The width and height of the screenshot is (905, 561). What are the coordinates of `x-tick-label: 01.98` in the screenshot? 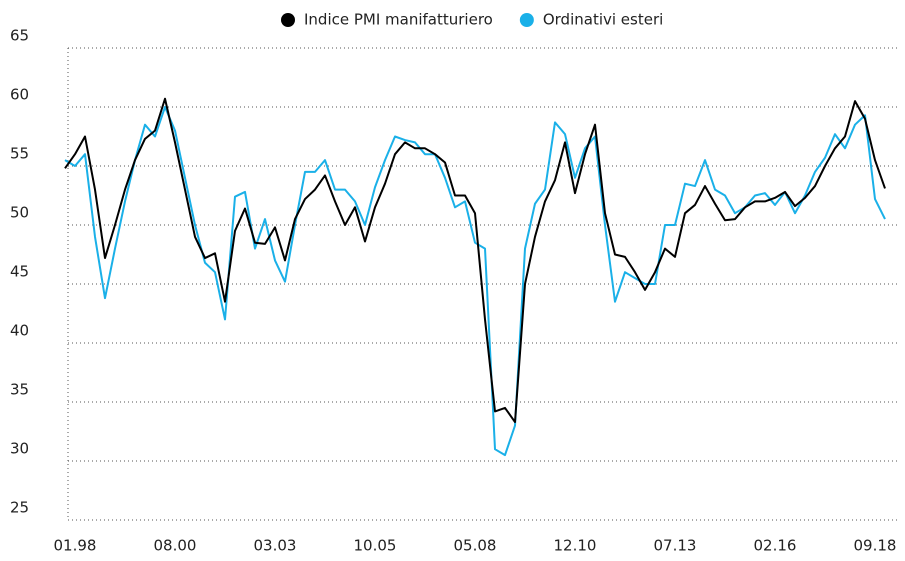 It's located at (75, 546).